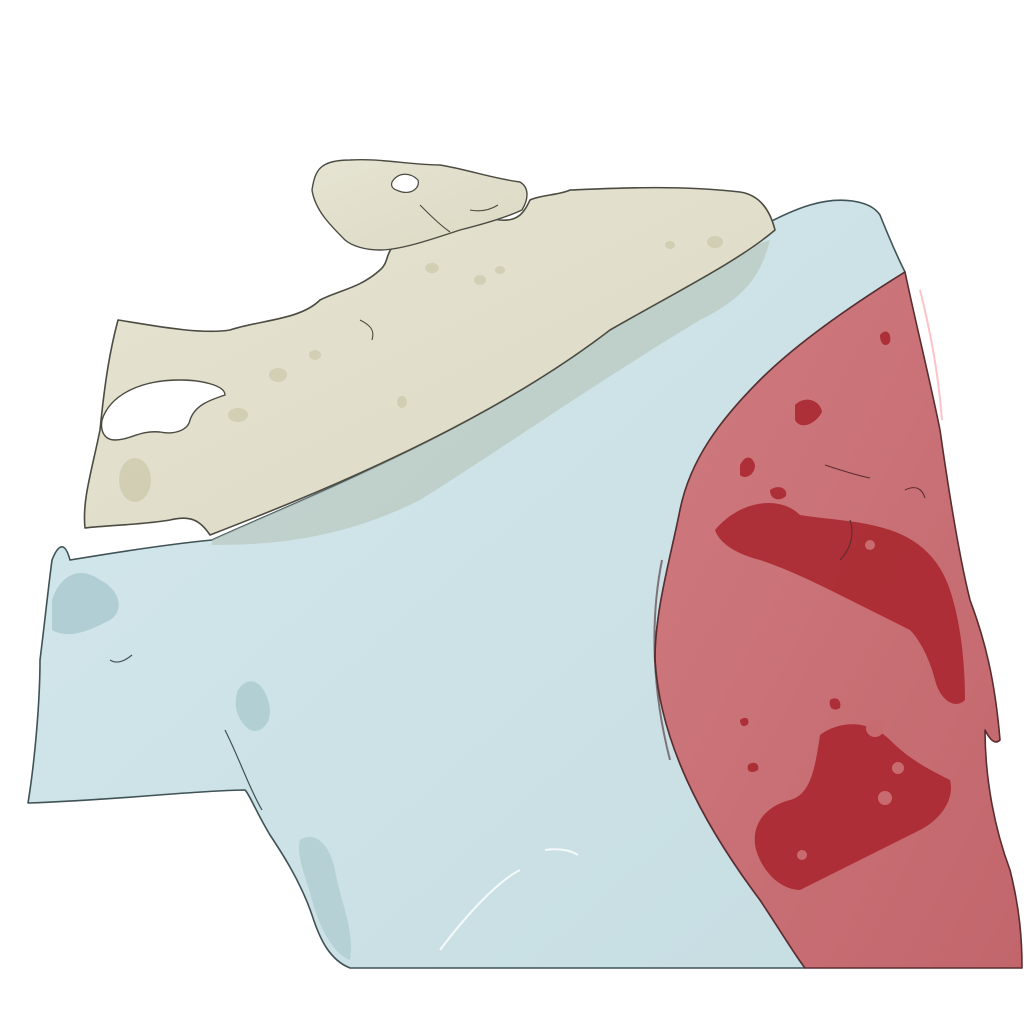  Describe the element at coordinates (875, 512) in the screenshot. I see `red-volume-crease` at that location.